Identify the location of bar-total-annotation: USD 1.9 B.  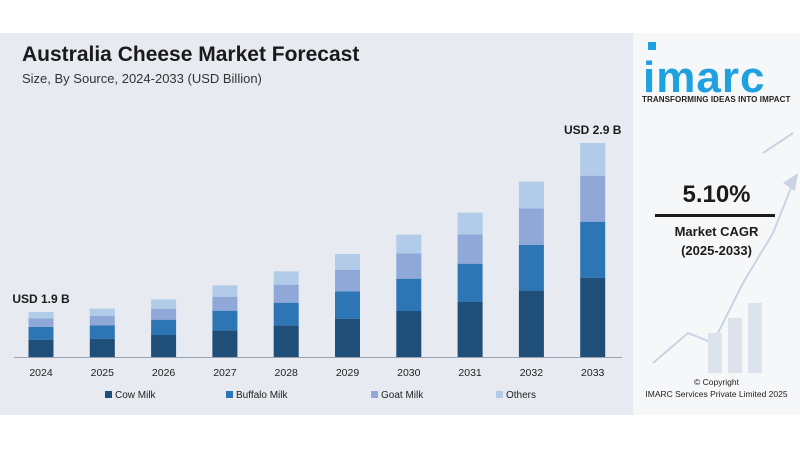
(41, 299).